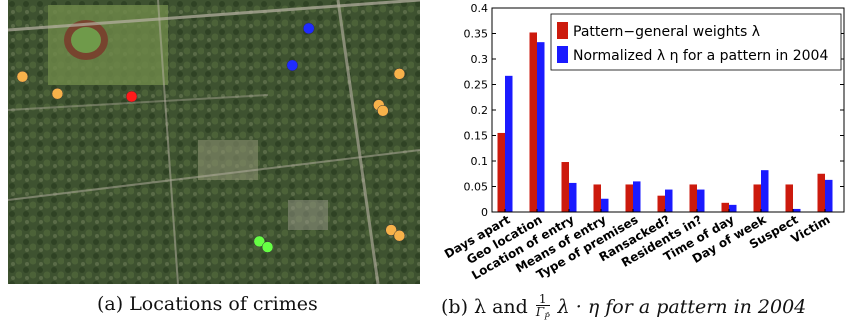 The image size is (859, 330). Describe the element at coordinates (480, 110) in the screenshot. I see `y-tick-label: 0.2` at that location.